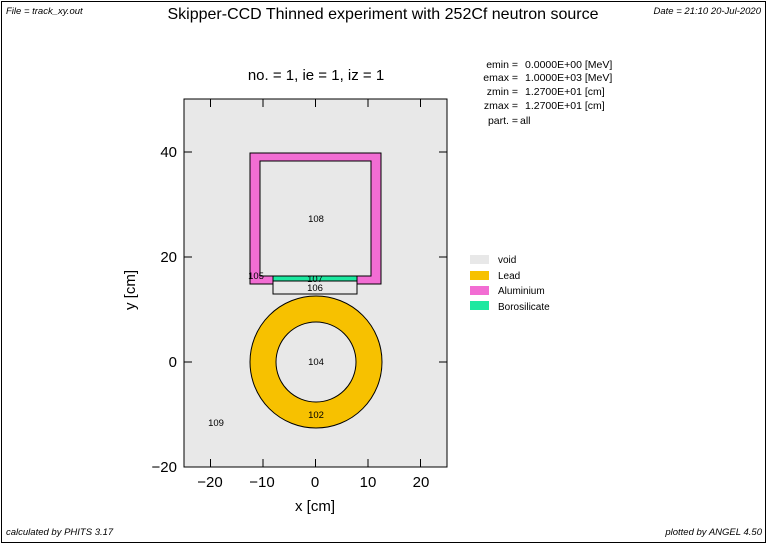  Describe the element at coordinates (315, 506) in the screenshot. I see `x-axis-label: x [cm]` at that location.